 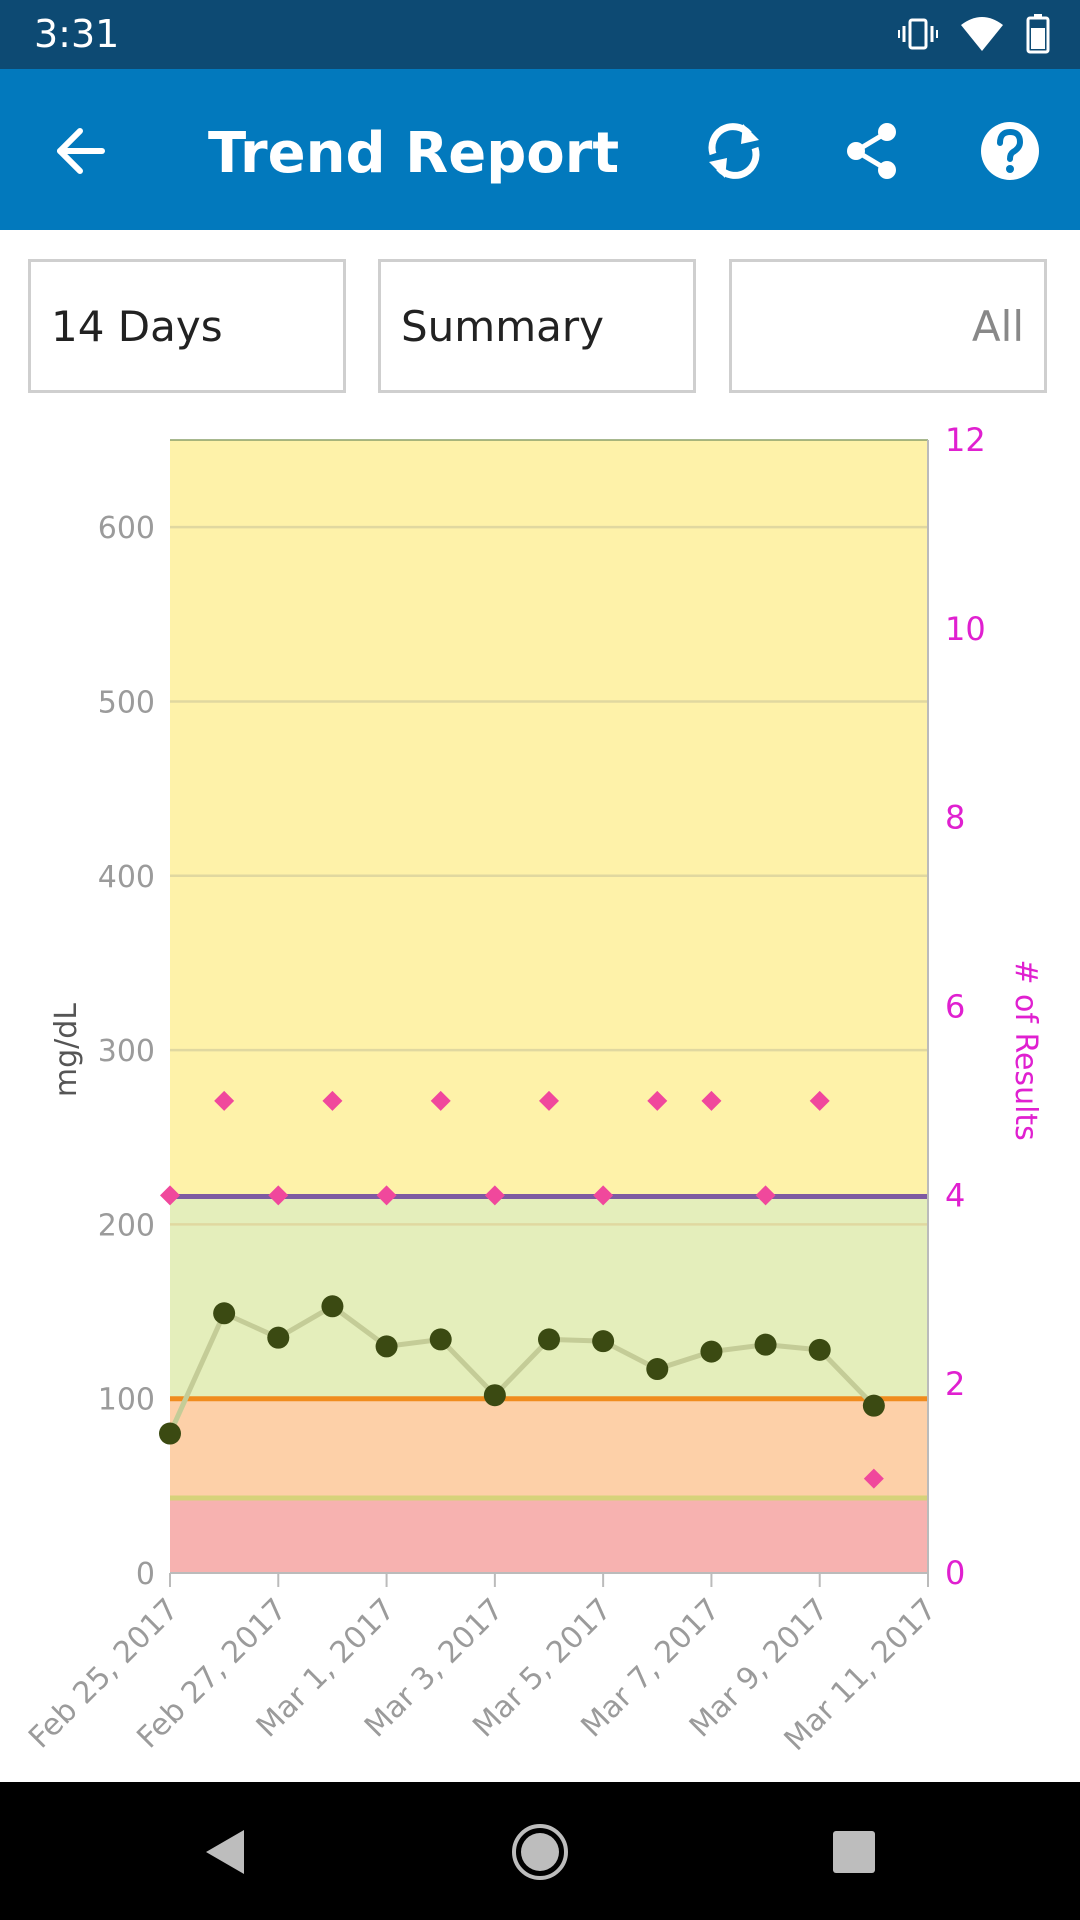 I want to click on nav-recents-button, so click(x=854, y=1852).